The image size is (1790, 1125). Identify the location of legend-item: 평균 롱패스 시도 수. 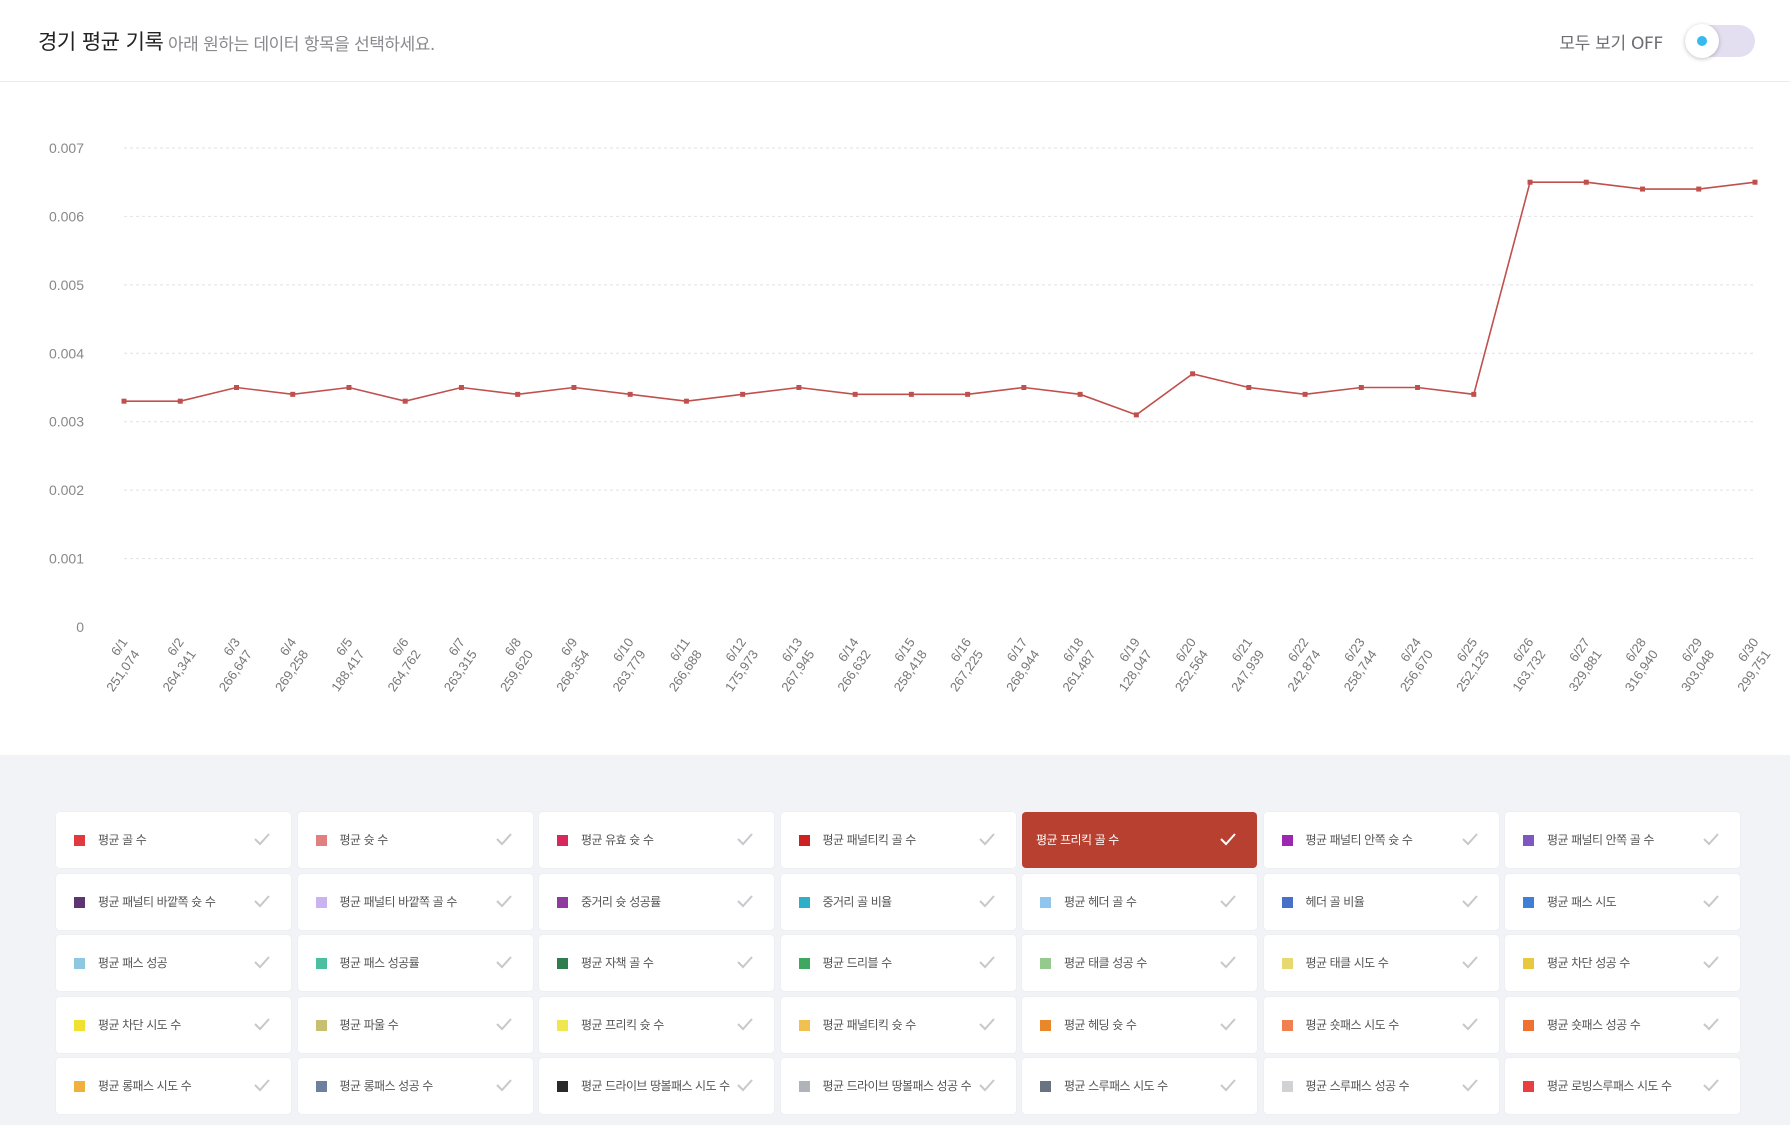
(173, 1086).